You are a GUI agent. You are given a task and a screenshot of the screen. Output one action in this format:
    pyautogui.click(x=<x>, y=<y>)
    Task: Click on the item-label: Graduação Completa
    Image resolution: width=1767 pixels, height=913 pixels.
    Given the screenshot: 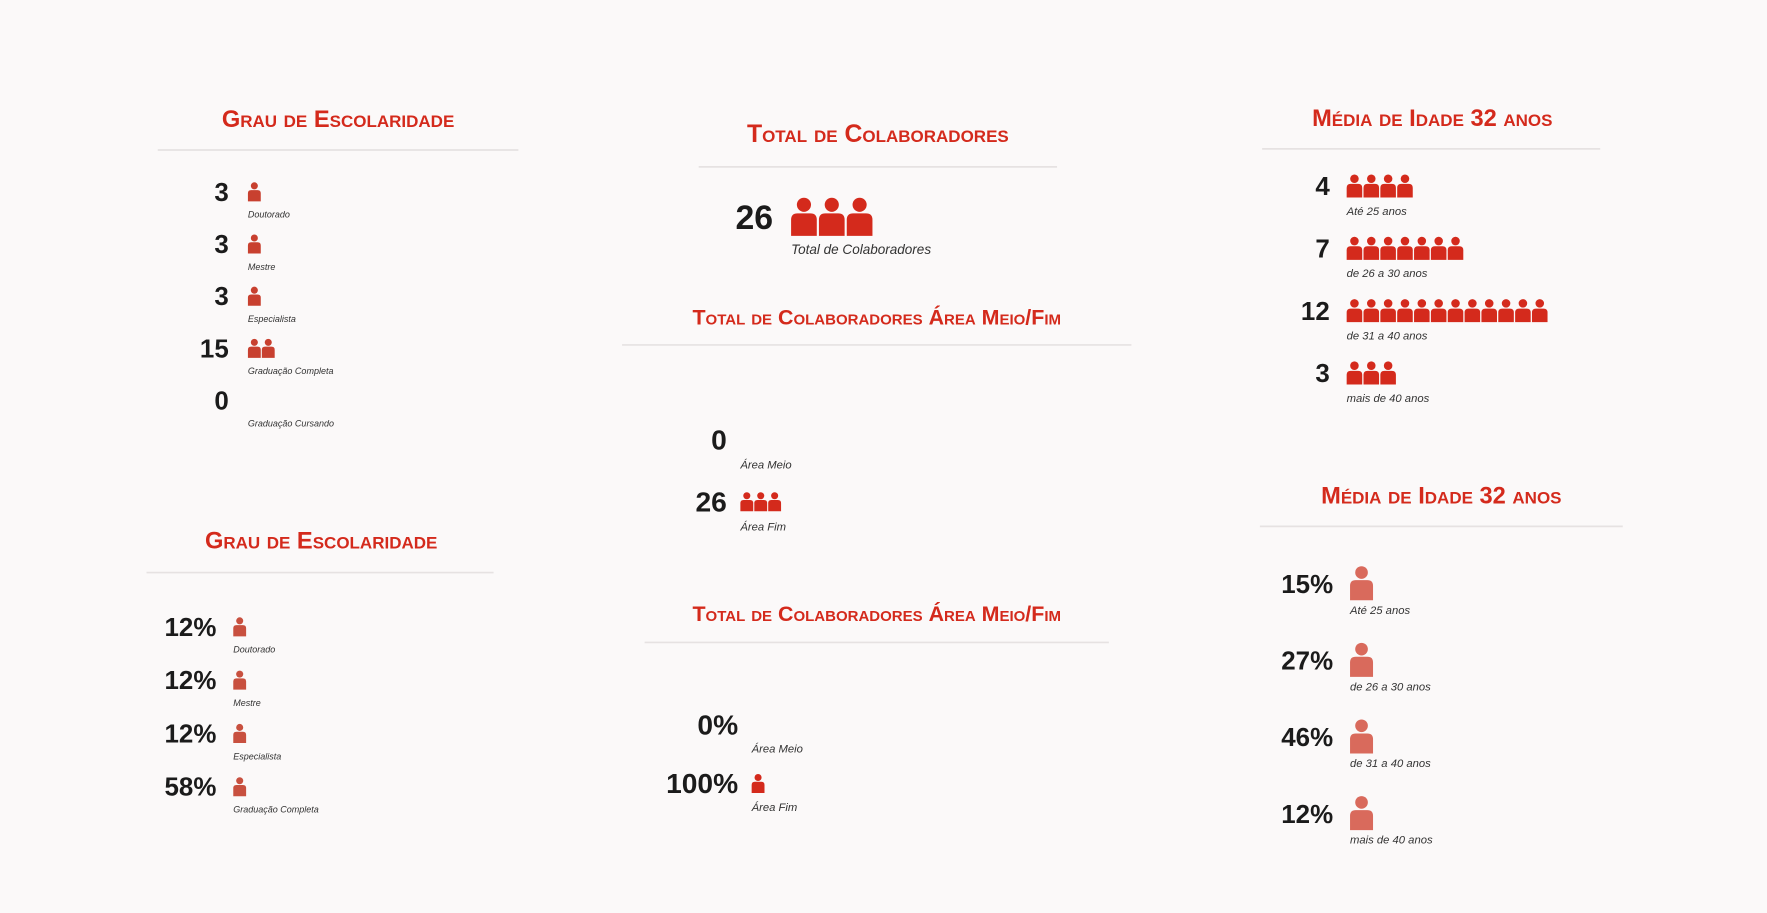 What is the action you would take?
    pyautogui.click(x=276, y=810)
    